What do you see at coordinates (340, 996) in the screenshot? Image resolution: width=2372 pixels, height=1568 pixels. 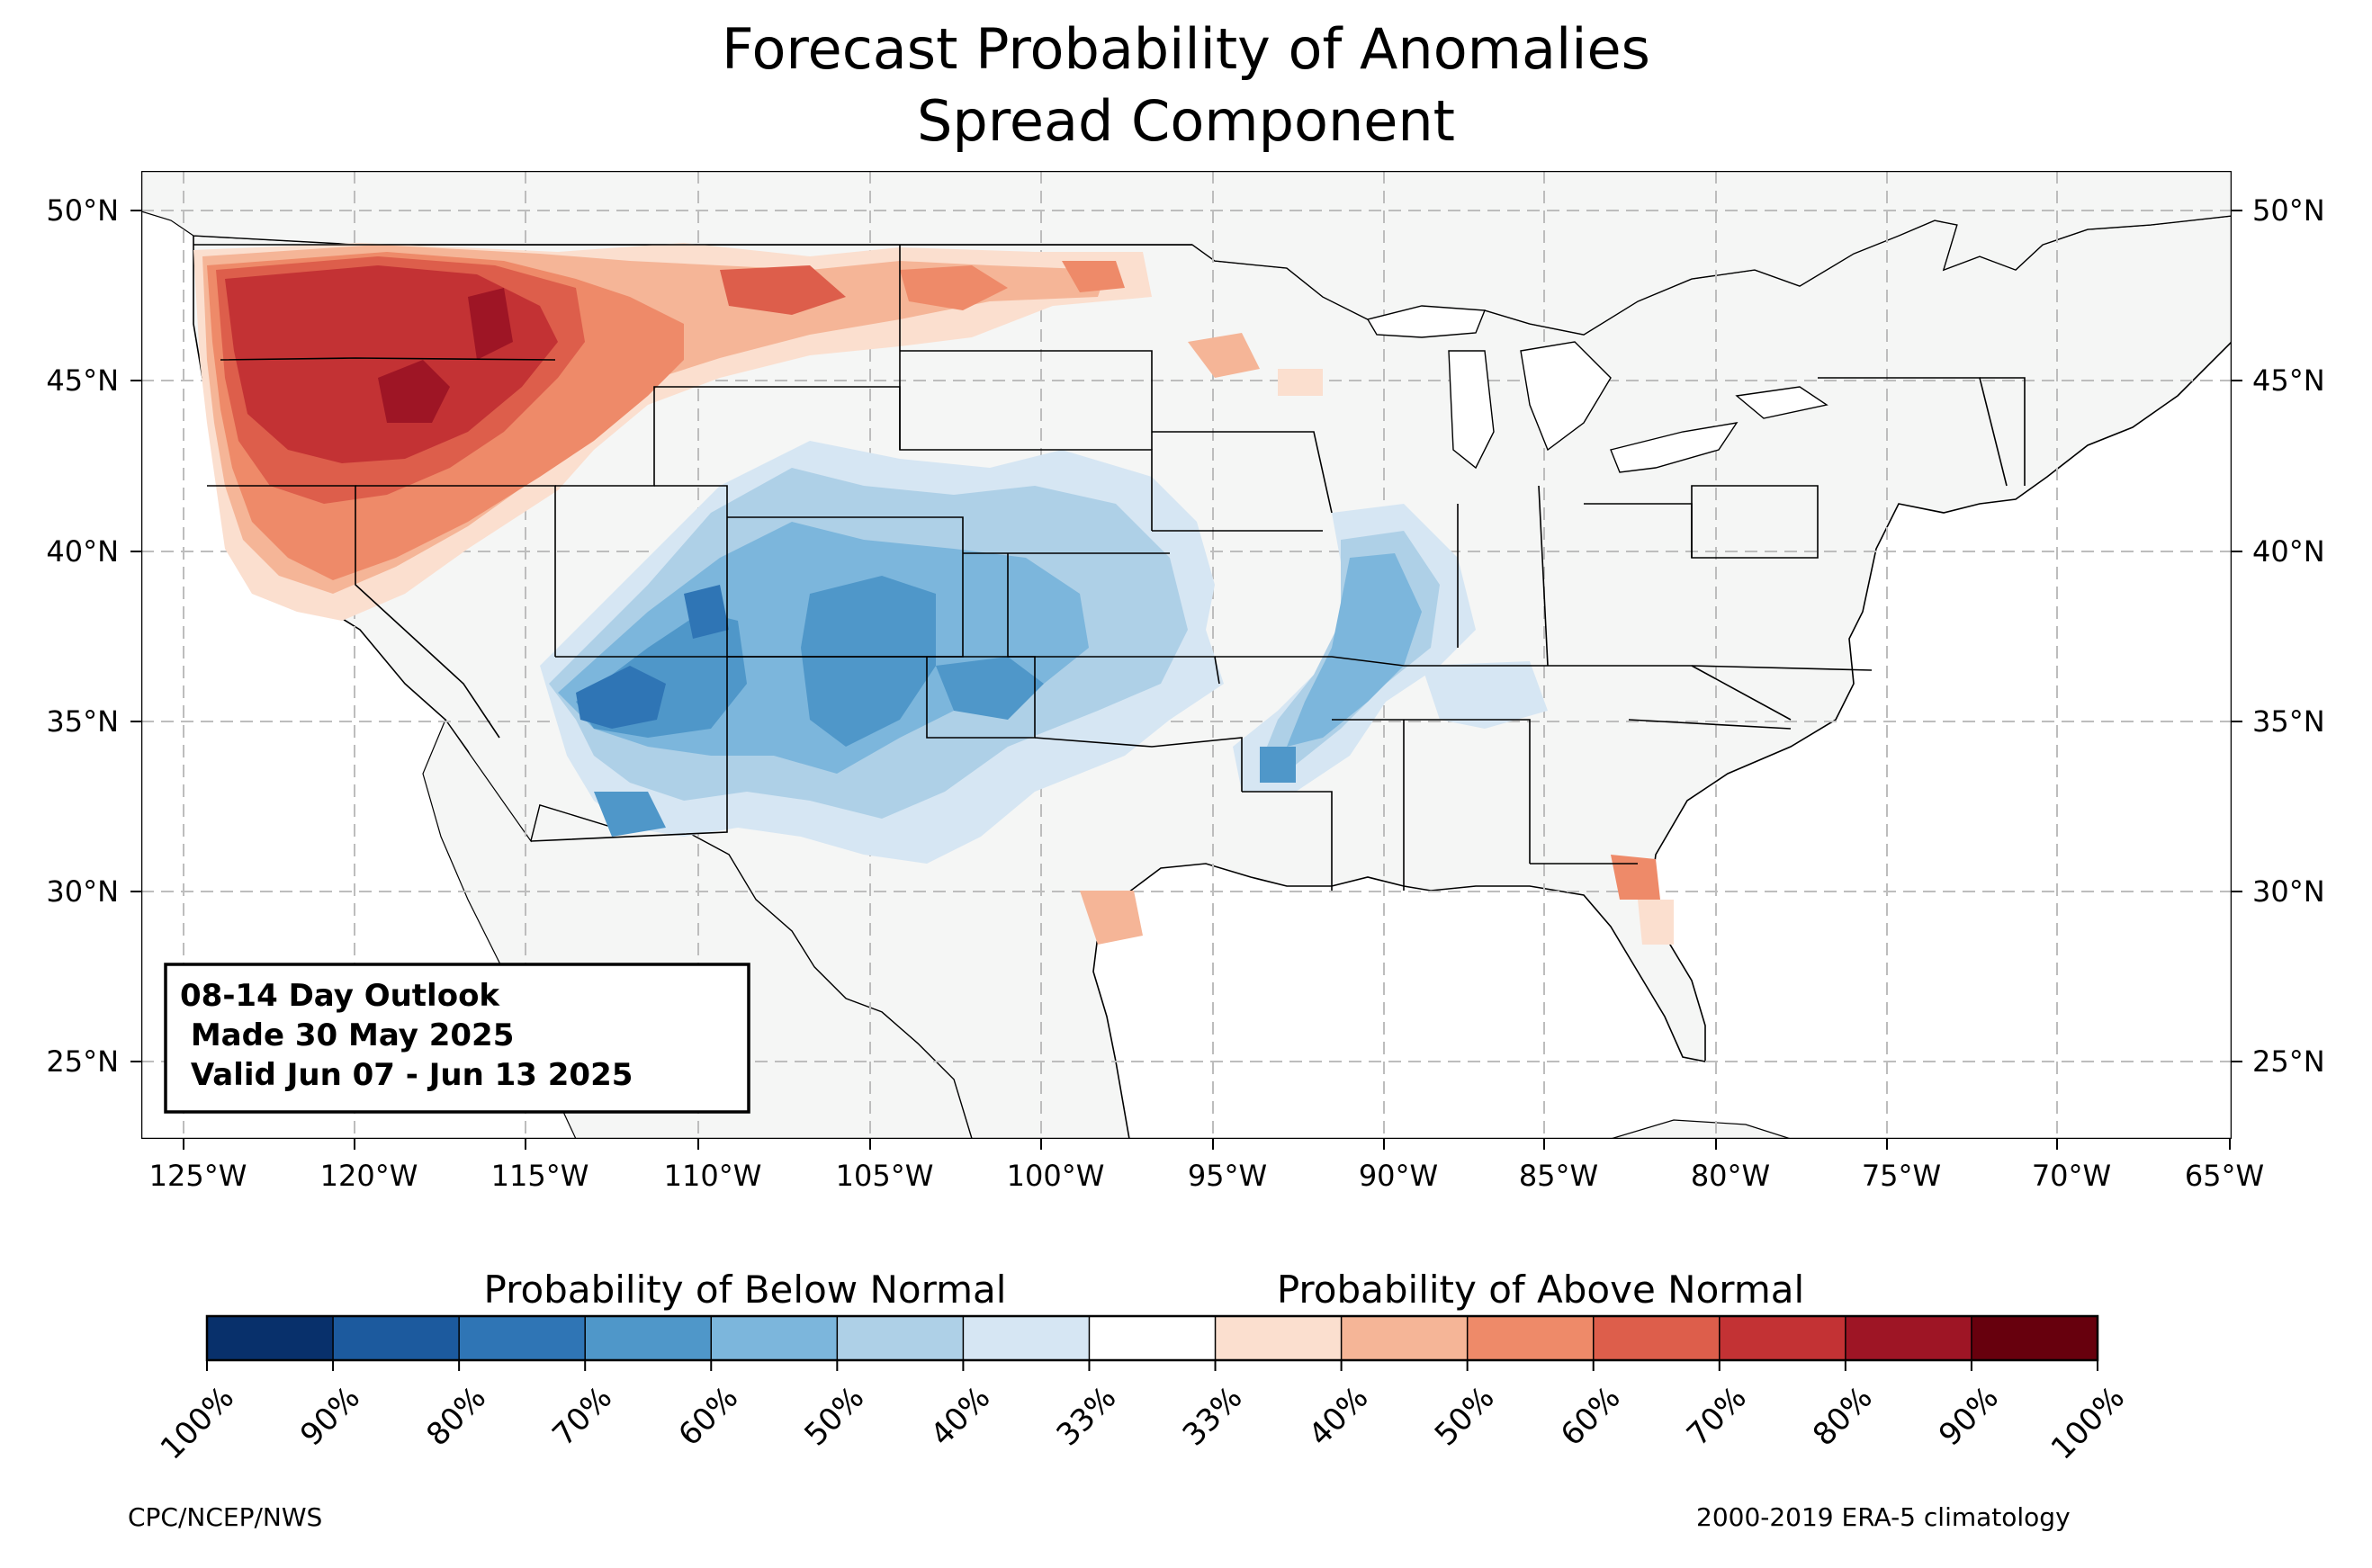 I see `outlook-period: 08-14 Day Outlook` at bounding box center [340, 996].